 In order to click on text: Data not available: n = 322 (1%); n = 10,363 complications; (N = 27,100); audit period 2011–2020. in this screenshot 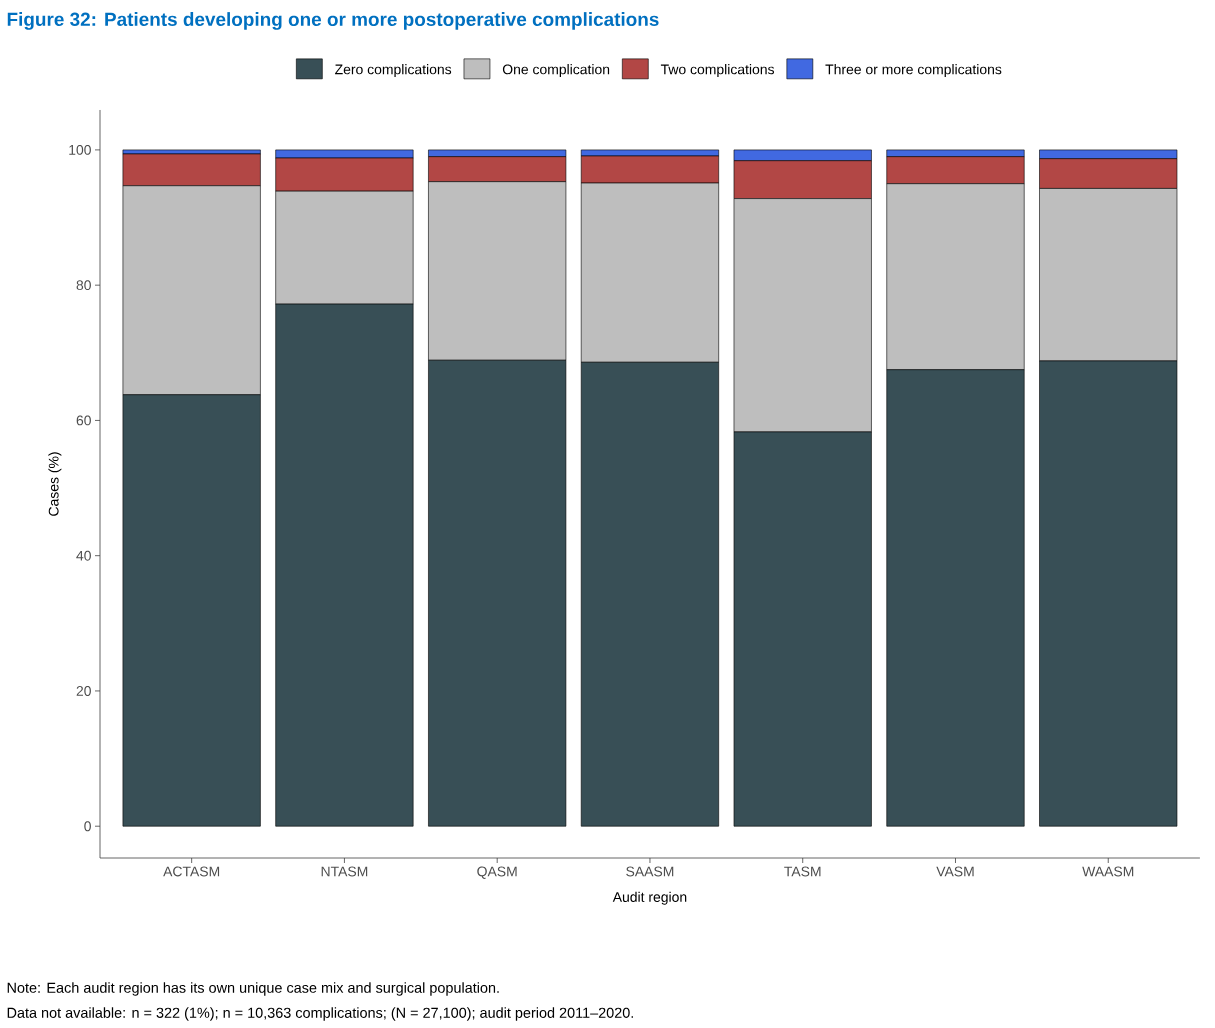, I will do `click(320, 1014)`.